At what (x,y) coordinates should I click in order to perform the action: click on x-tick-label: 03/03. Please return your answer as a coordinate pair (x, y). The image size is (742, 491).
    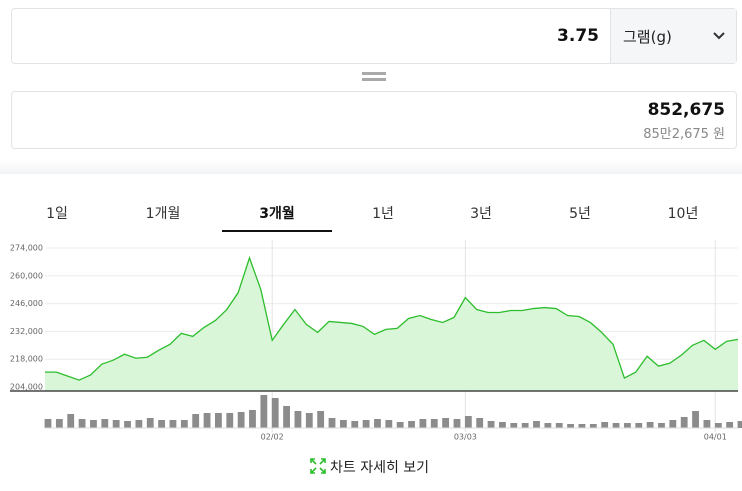
    Looking at the image, I should click on (465, 437).